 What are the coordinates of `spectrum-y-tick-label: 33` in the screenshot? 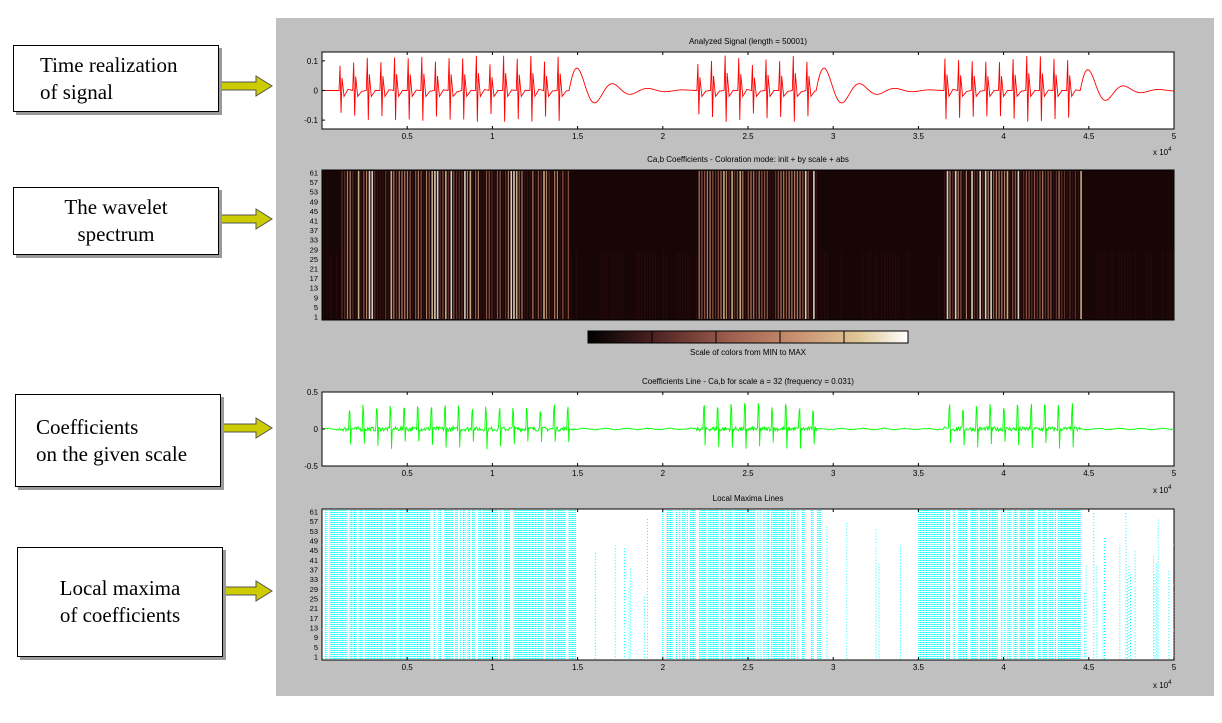 It's located at (314, 240).